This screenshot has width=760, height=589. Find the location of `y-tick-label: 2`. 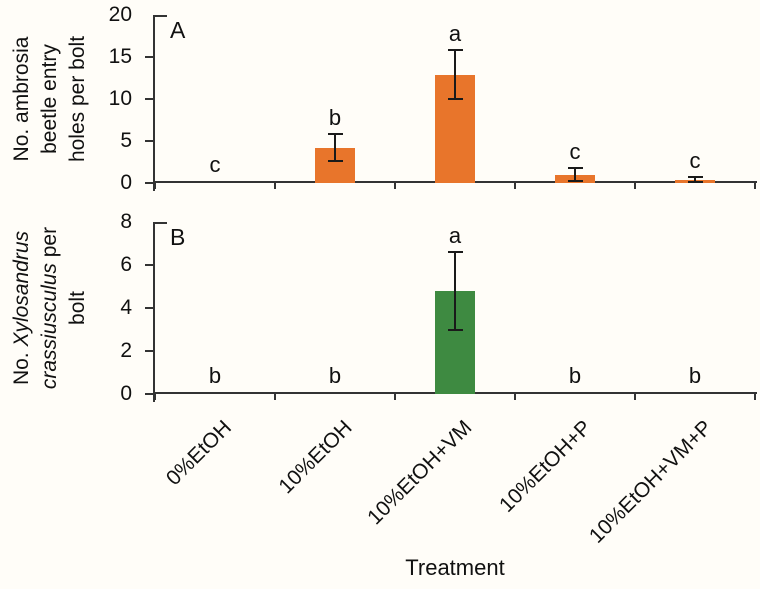

y-tick-label: 2 is located at coordinates (126, 350).